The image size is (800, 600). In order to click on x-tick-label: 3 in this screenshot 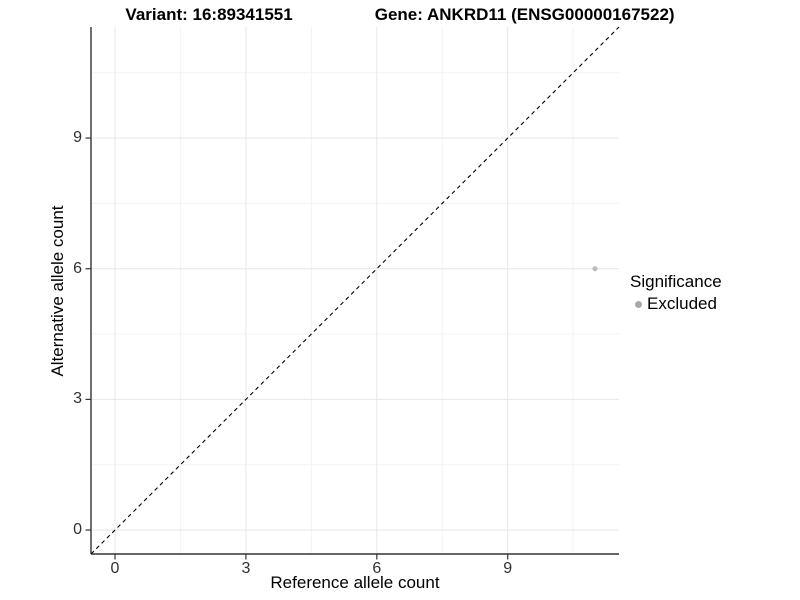, I will do `click(246, 568)`.